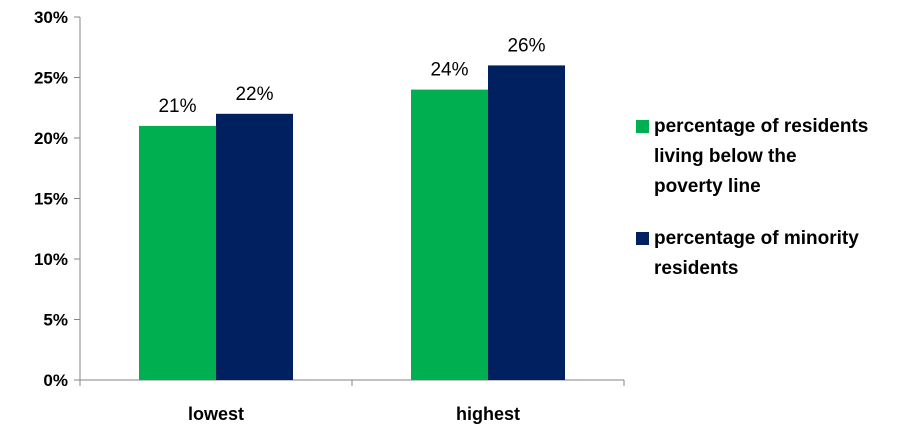 Image resolution: width=919 pixels, height=436 pixels. I want to click on category-label: highest, so click(488, 414).